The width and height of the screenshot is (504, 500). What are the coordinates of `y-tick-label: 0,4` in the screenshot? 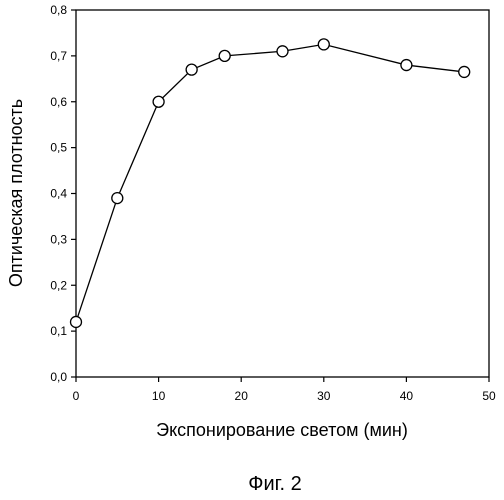 It's located at (58, 194).